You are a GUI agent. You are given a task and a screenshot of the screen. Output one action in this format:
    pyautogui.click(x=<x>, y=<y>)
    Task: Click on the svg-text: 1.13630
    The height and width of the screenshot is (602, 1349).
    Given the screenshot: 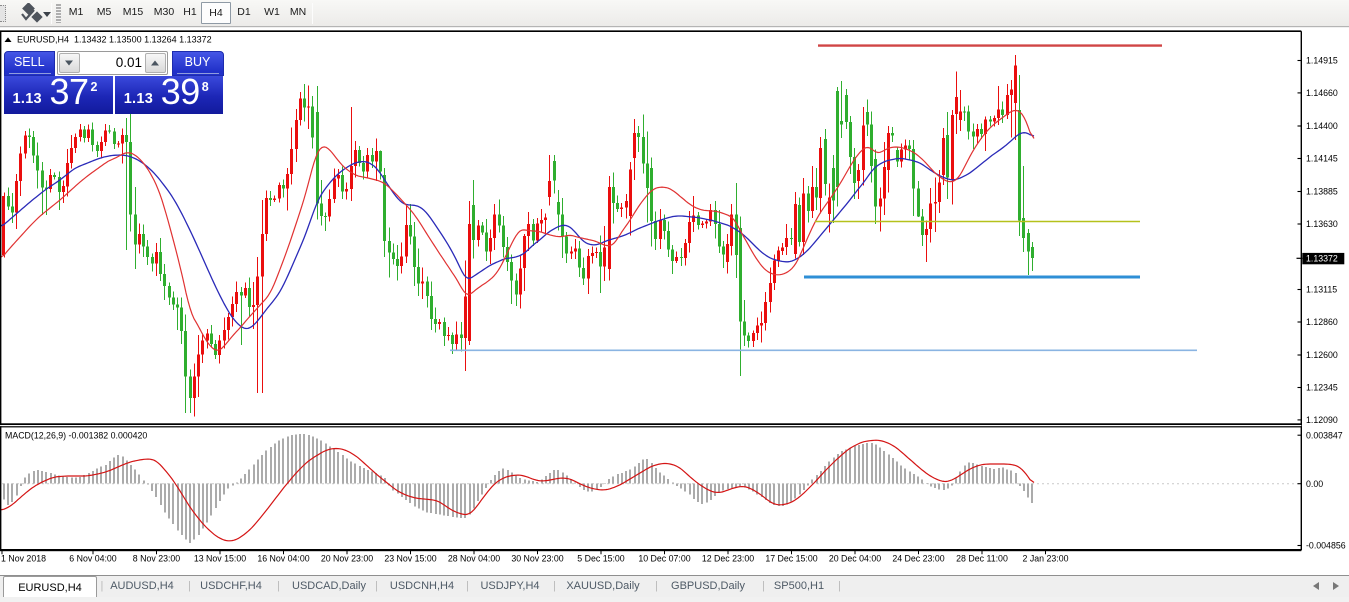 What is the action you would take?
    pyautogui.click(x=1322, y=224)
    